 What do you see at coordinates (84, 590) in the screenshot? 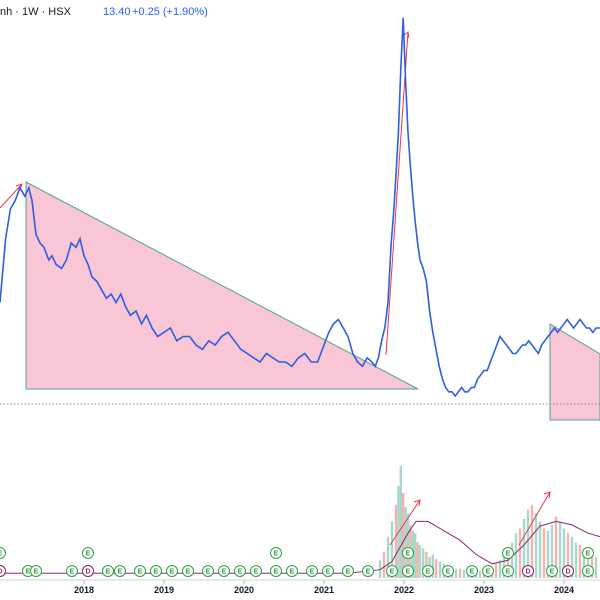
I see `x-tick-label: 2018` at bounding box center [84, 590].